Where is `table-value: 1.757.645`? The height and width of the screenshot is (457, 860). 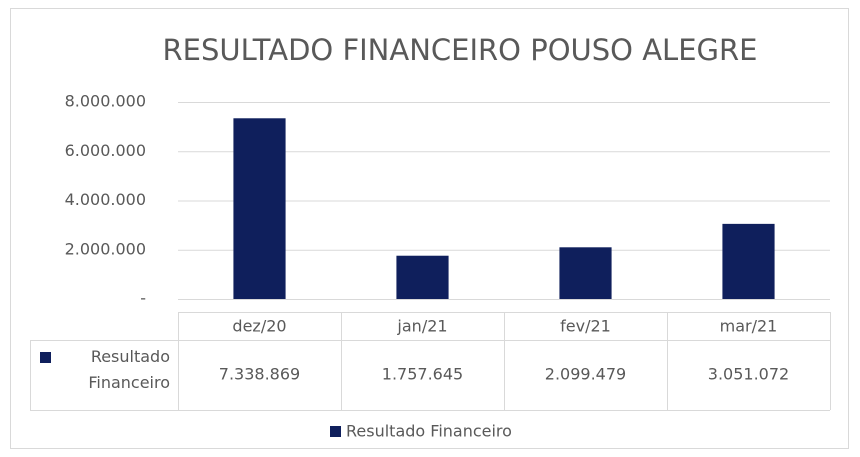
table-value: 1.757.645 is located at coordinates (422, 374).